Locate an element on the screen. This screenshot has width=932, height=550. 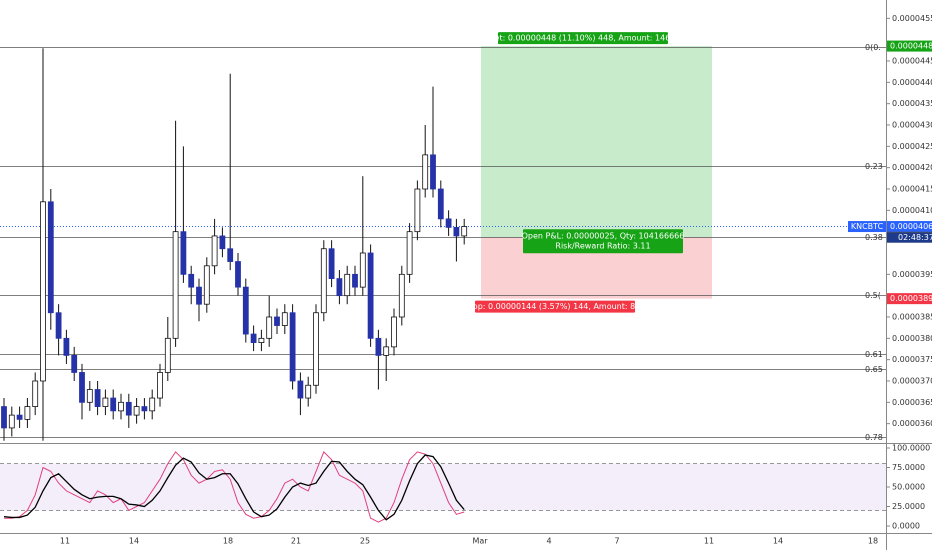
y-tick-label: 0.00004450 is located at coordinates (912, 61).